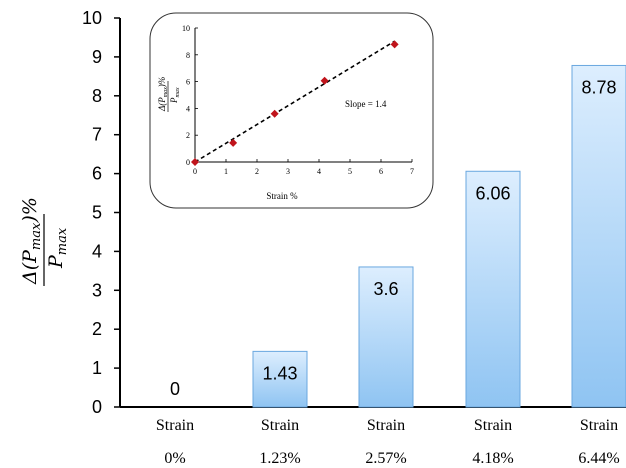 This screenshot has width=626, height=468. What do you see at coordinates (97, 57) in the screenshot?
I see `y-tick-label: 9` at bounding box center [97, 57].